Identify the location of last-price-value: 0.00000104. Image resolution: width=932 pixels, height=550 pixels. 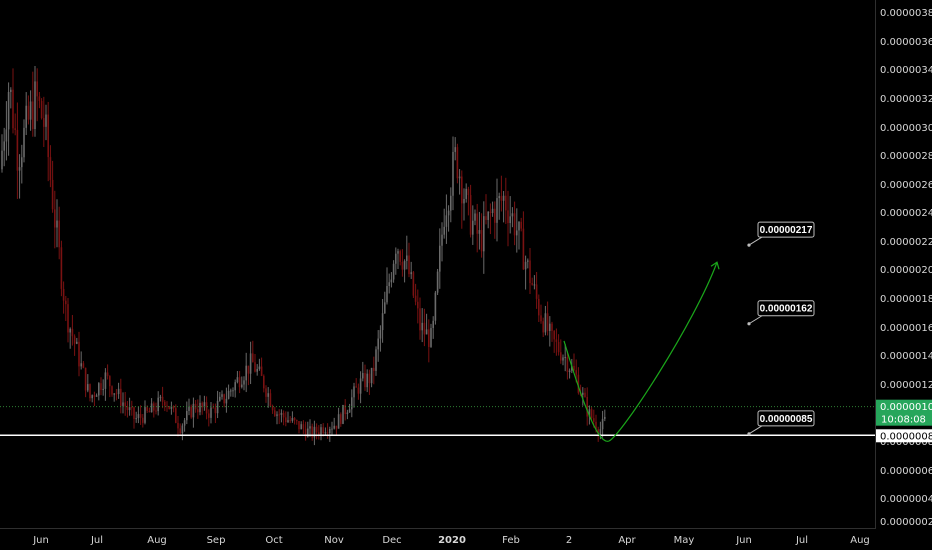
(906, 407).